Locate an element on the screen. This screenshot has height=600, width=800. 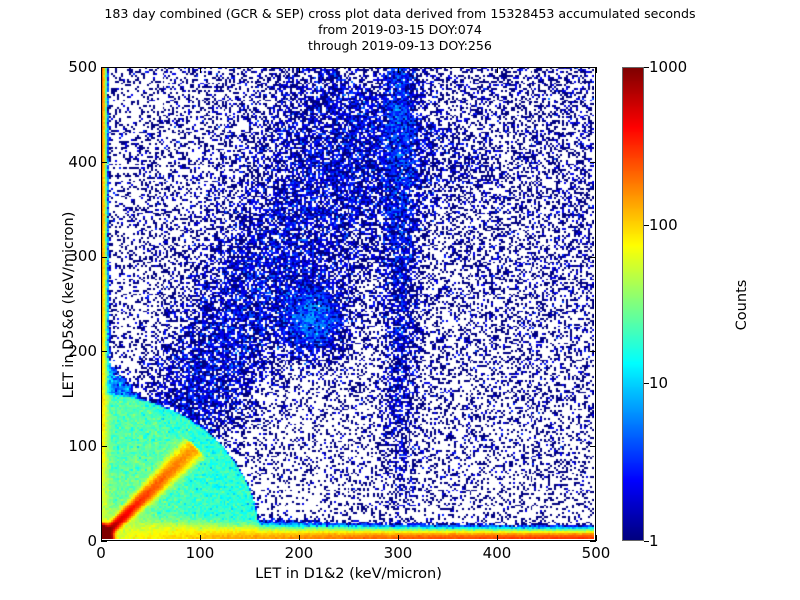
y-tick-label-200: 200 is located at coordinates (82, 351).